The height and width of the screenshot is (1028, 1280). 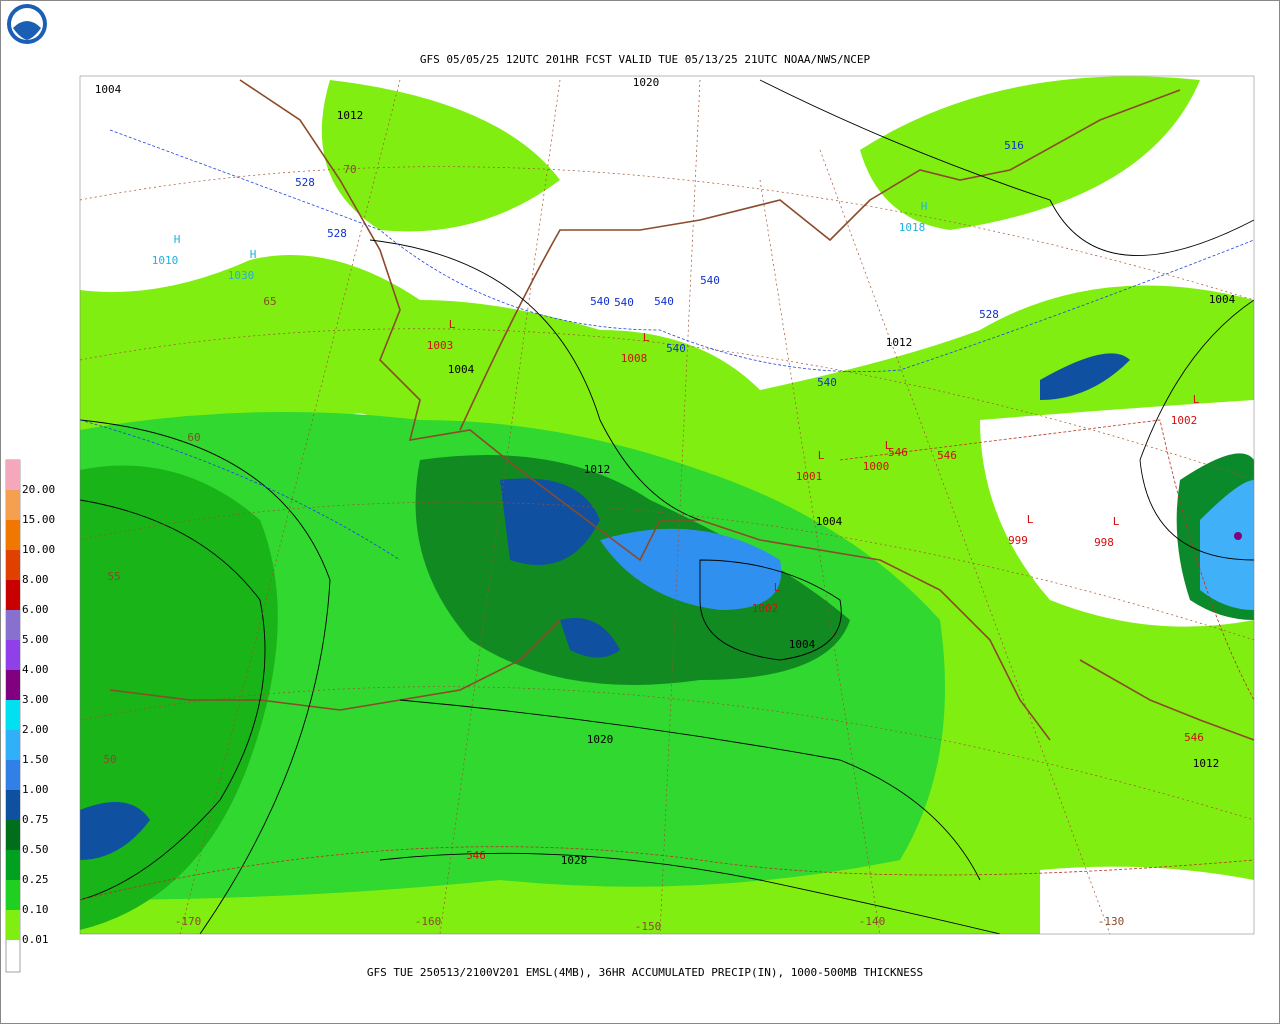 I want to click on graticule-label: 60, so click(x=193, y=437).